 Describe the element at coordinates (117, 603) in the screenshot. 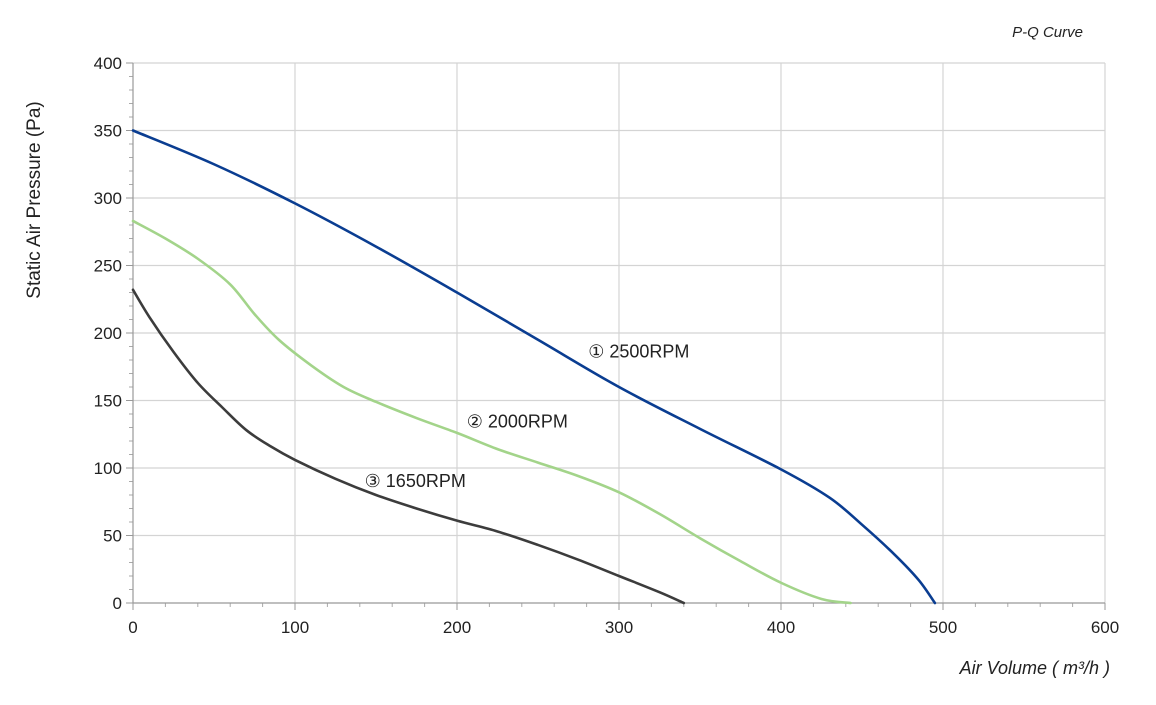

I see `y-tick-label: 0` at that location.